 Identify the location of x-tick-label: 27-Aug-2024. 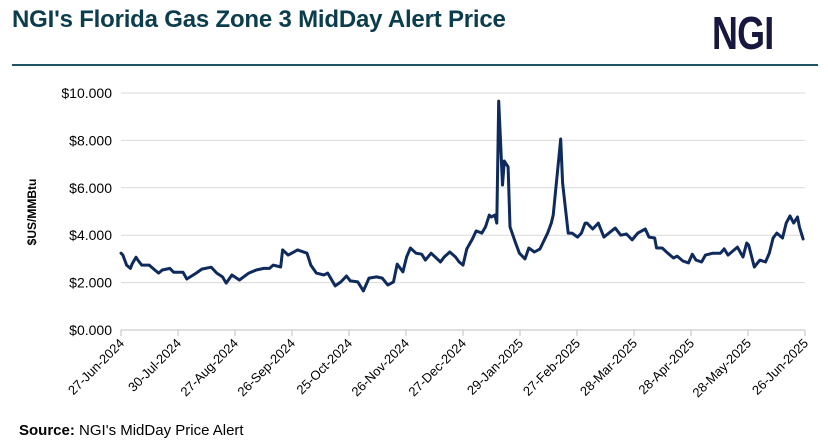
(209, 368).